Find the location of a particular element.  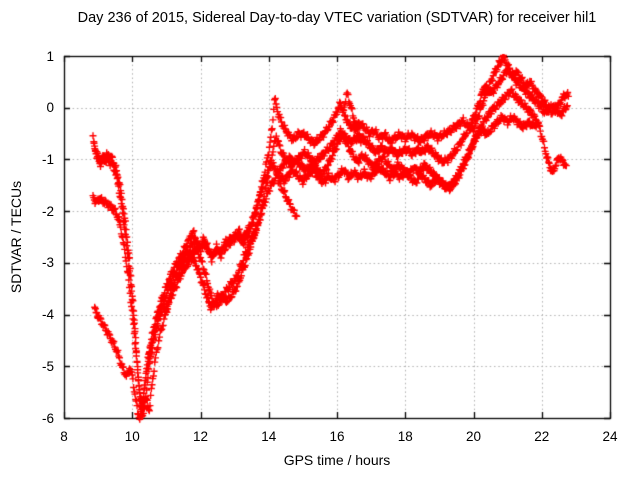

y-tick-label: -5 is located at coordinates (47, 366).